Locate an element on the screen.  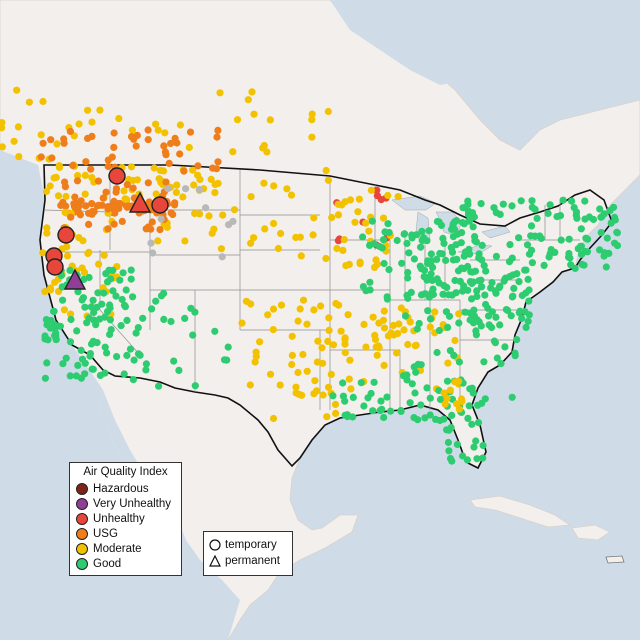
puerto-rico is located at coordinates (615, 559).